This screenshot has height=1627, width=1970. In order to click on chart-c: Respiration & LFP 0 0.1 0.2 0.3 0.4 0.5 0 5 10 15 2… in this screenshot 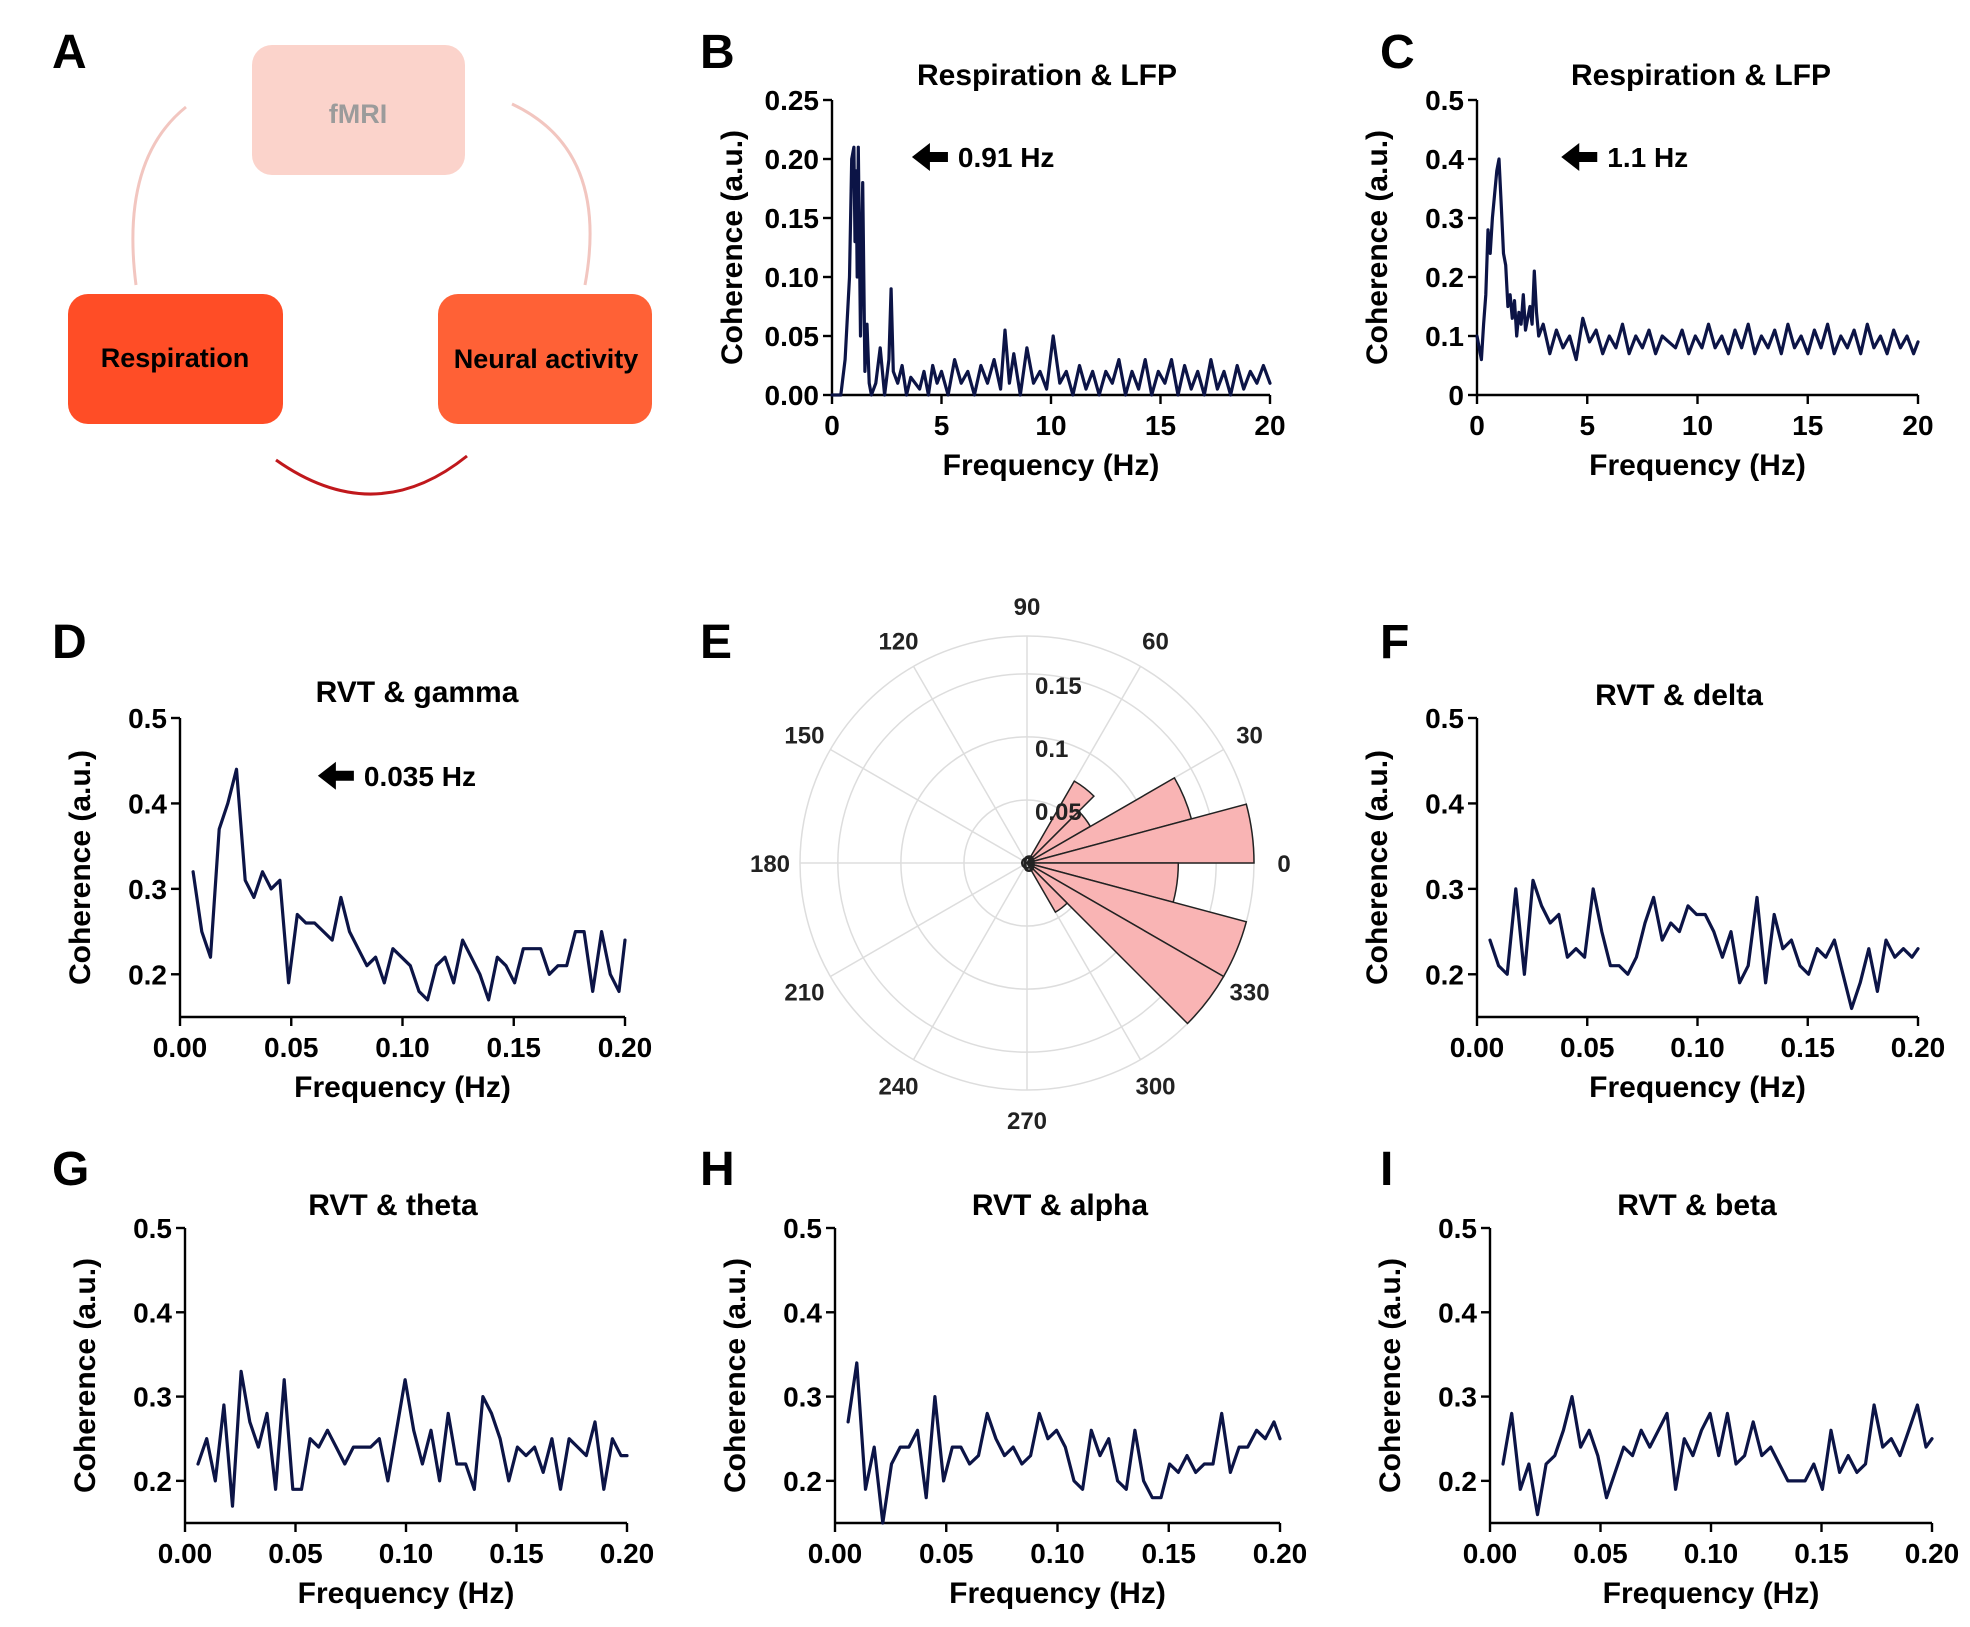, I will do `click(1647, 270)`.